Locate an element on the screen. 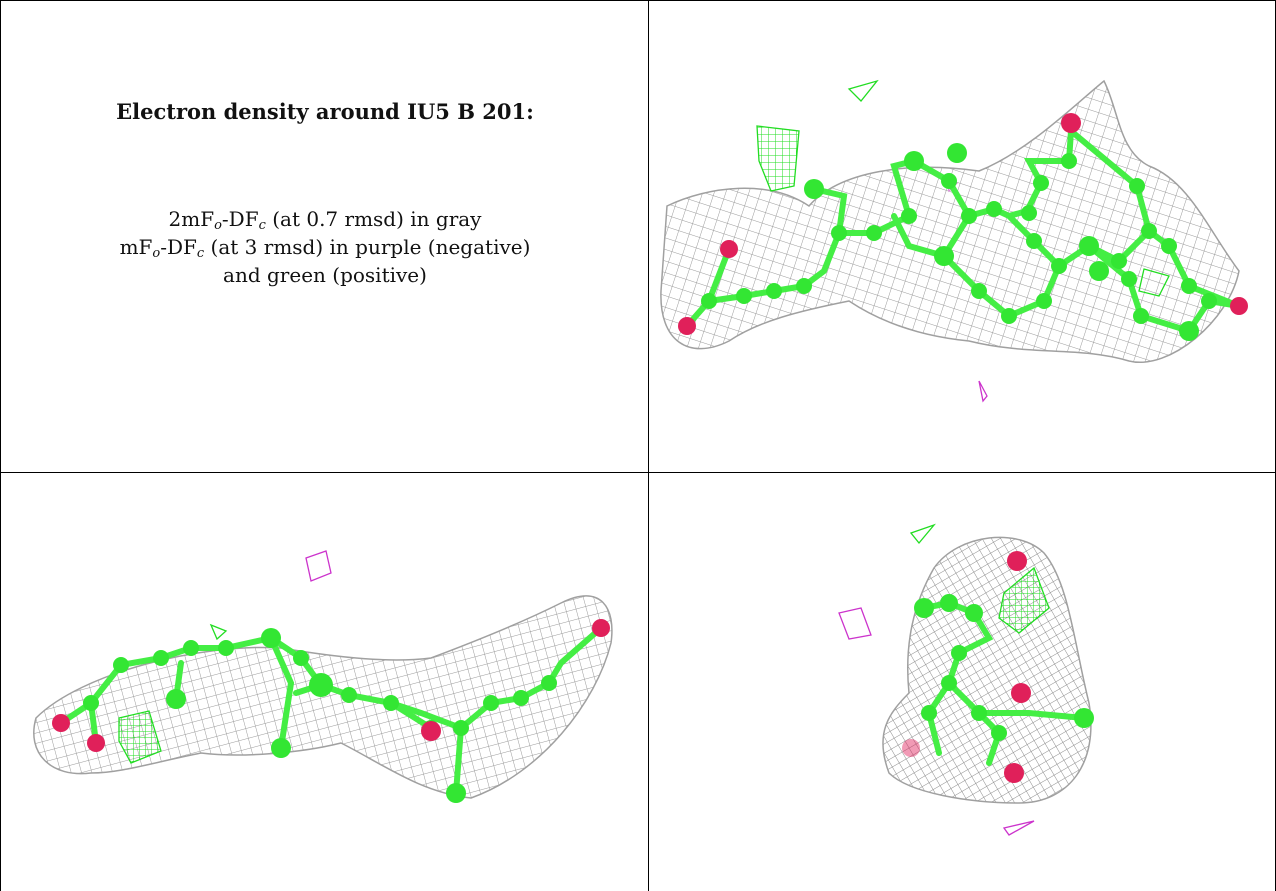 The image size is (1276, 891). density-mesh-gray is located at coordinates (323, 697).